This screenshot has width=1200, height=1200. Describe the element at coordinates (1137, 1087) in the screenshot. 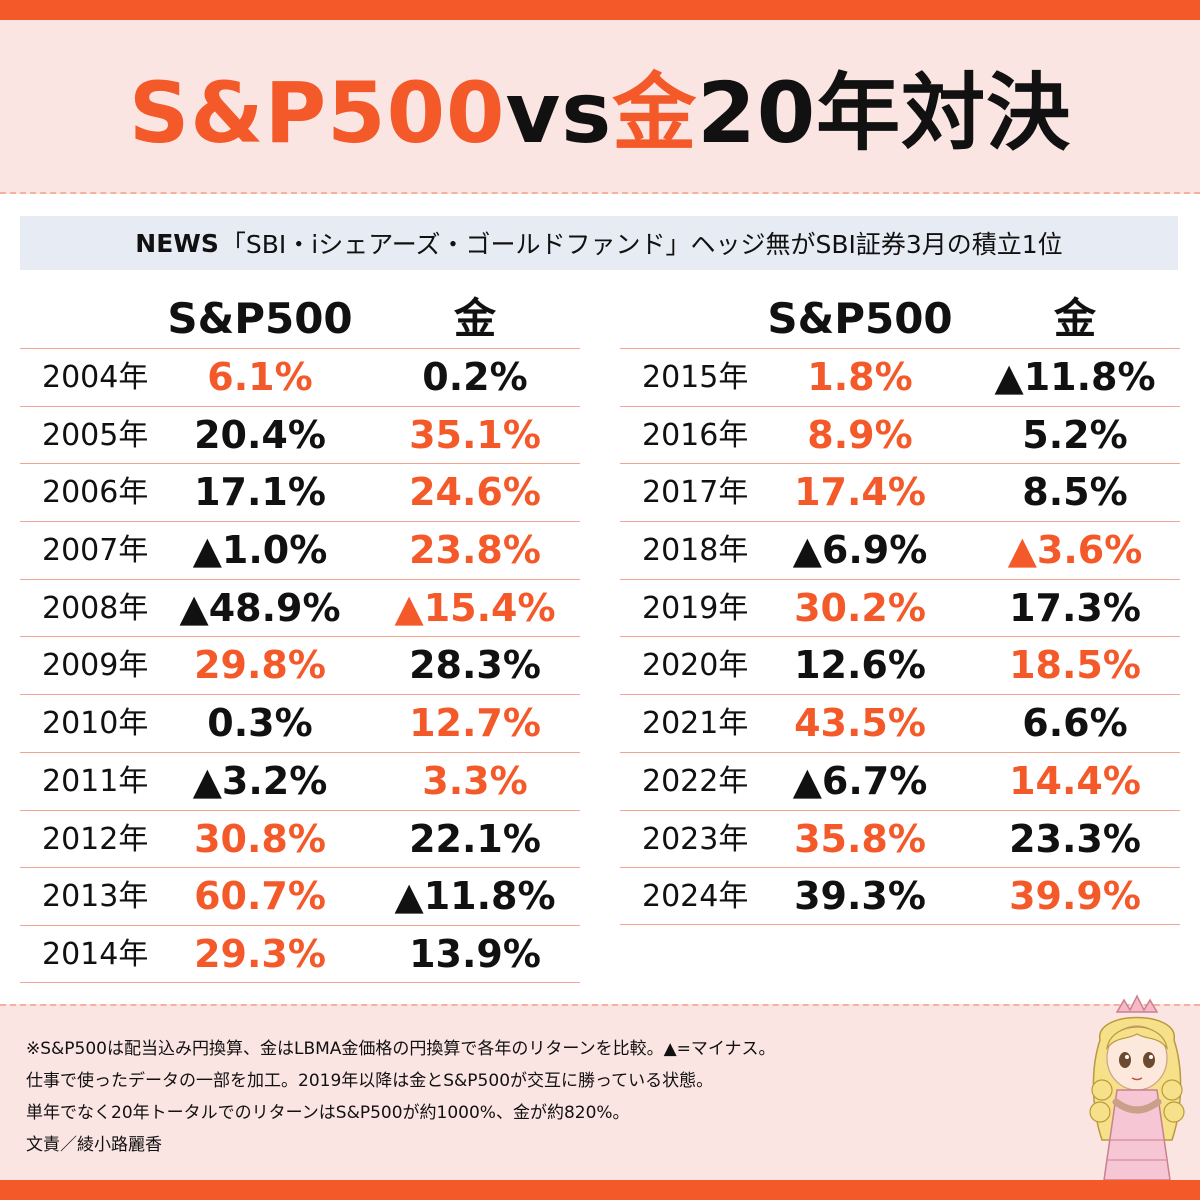

I see `girl-mascot-icon` at that location.